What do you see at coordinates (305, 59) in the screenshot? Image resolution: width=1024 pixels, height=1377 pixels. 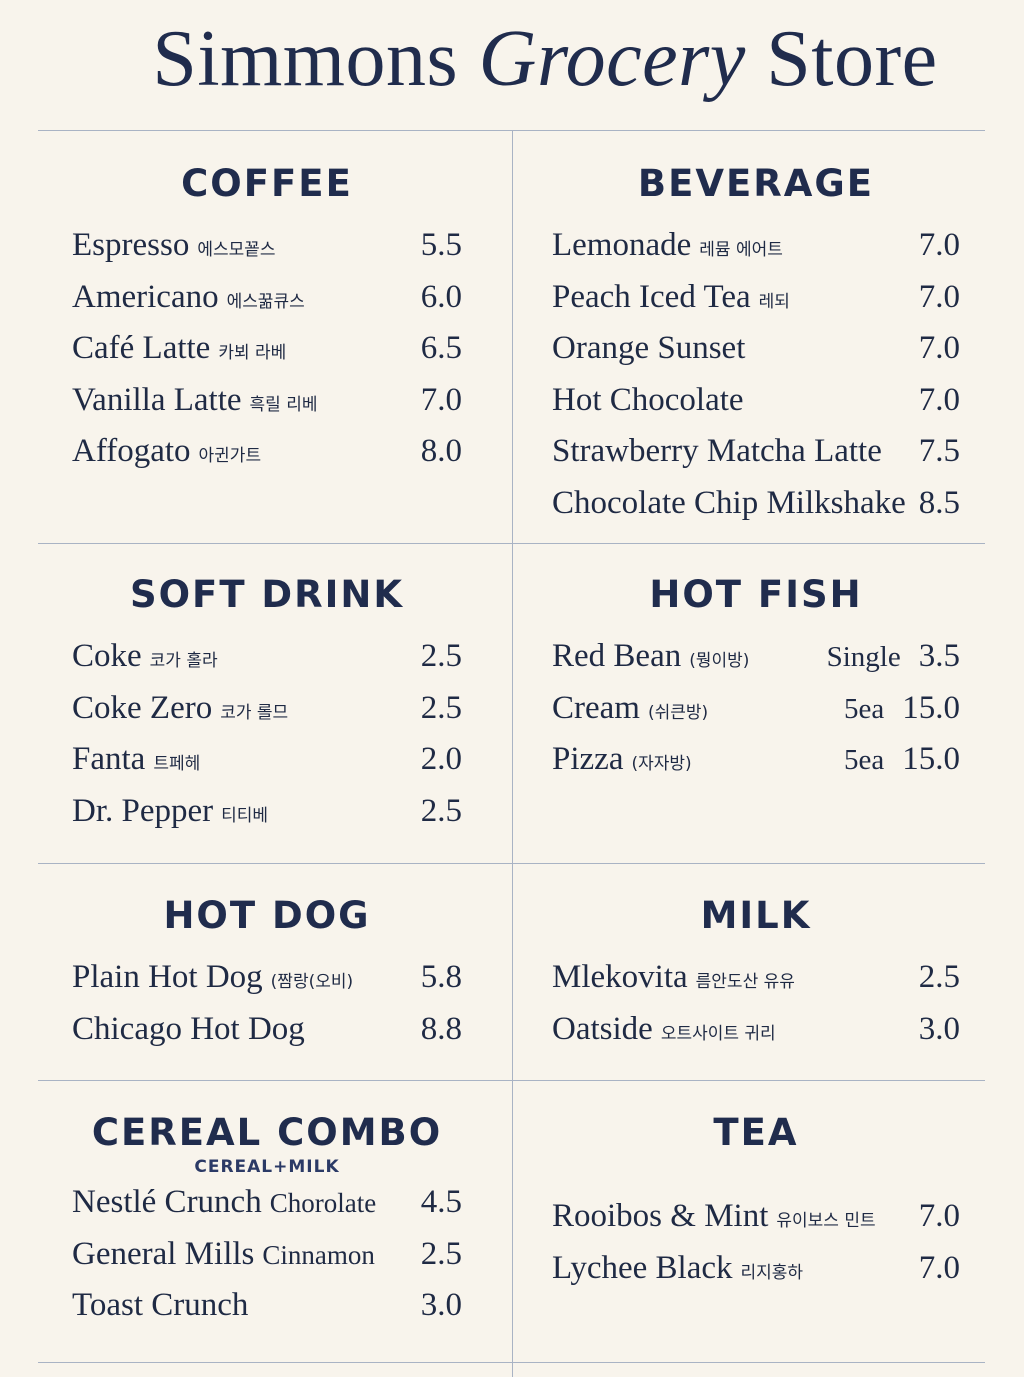 I see `title-word-1: Simmons` at bounding box center [305, 59].